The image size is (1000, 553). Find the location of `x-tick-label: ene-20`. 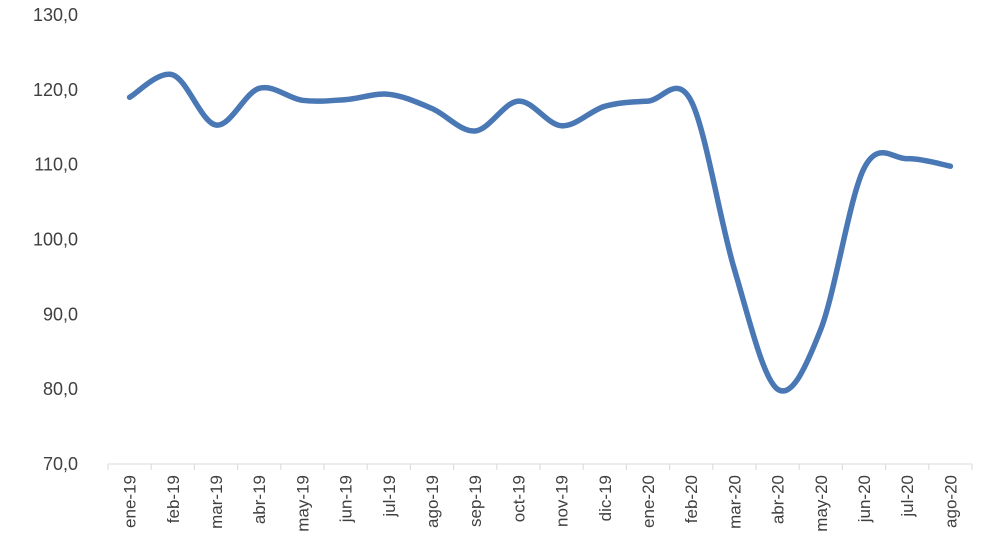

x-tick-label: ene-20 is located at coordinates (648, 501).